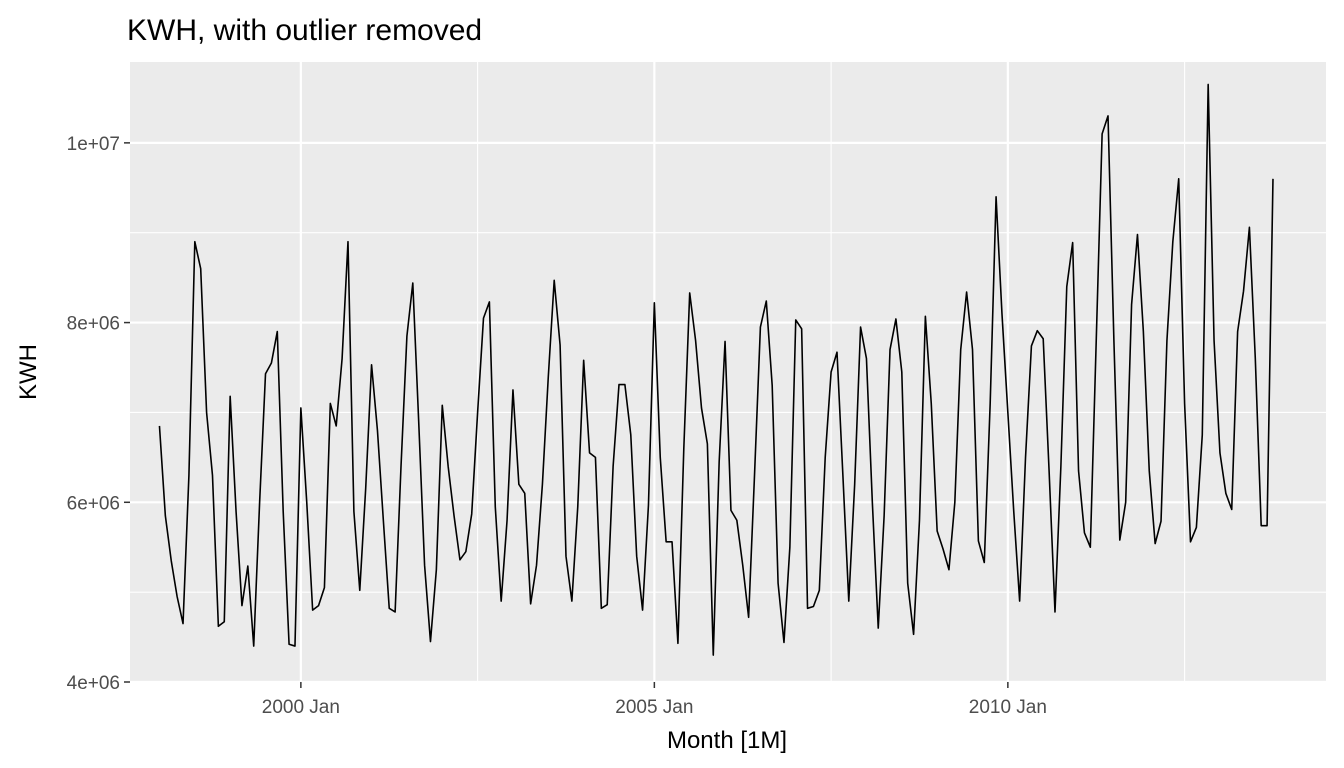 This screenshot has width=1344, height=768. I want to click on y-tick-label: 1e+07, so click(93, 144).